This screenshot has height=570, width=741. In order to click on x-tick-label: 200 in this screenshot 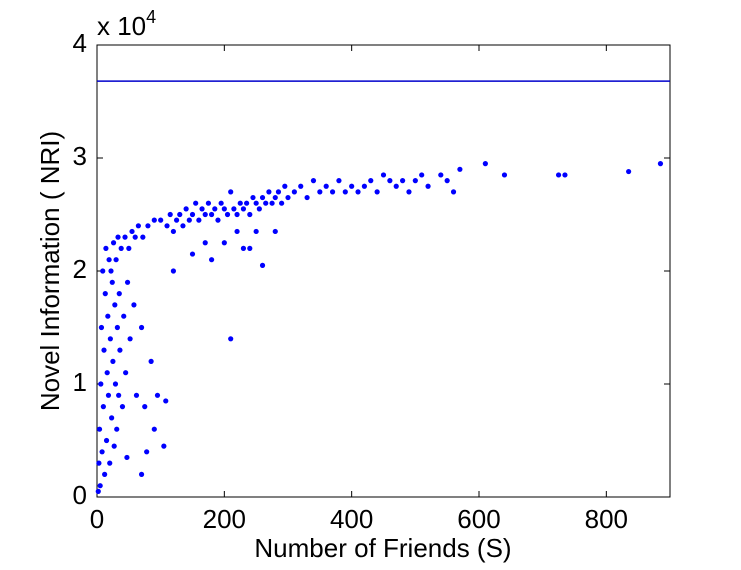, I will do `click(224, 519)`.